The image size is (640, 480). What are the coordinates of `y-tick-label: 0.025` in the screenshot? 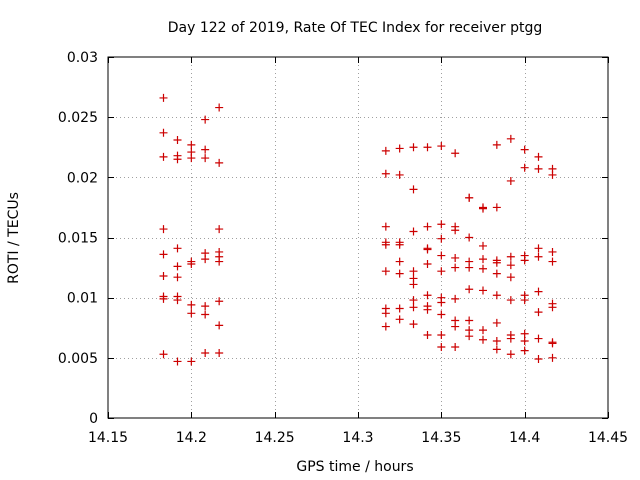 It's located at (78, 118).